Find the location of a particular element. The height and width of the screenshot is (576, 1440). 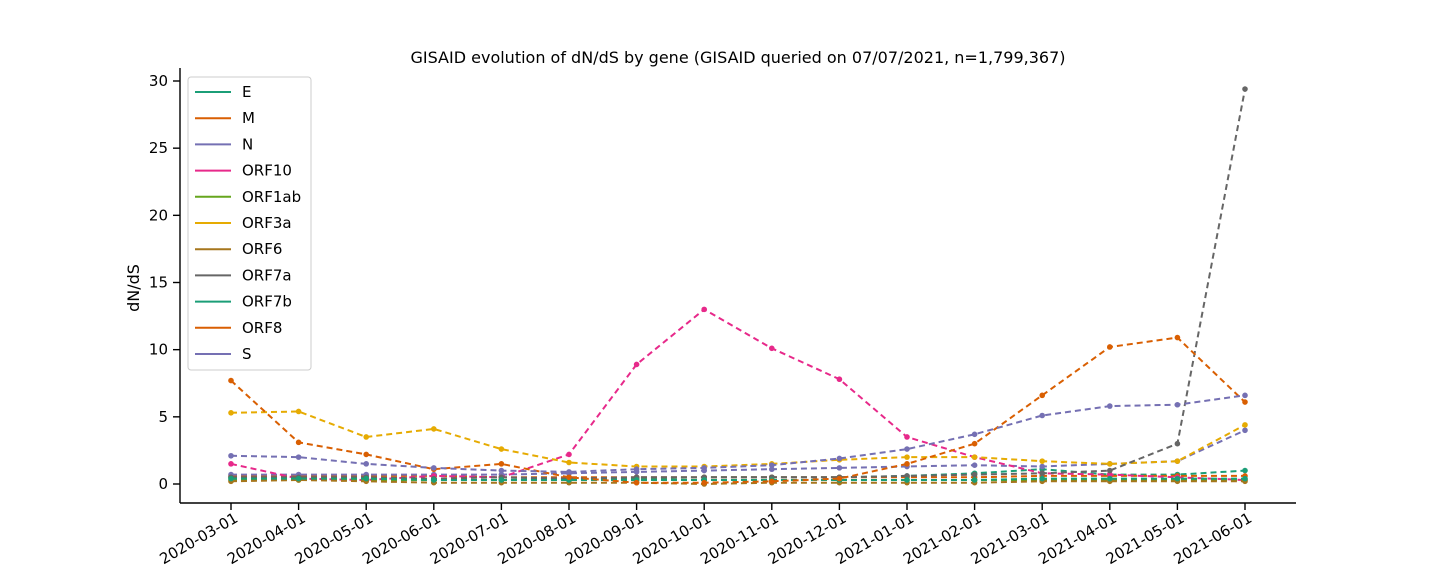

data-point-e is located at coordinates (1245, 470).